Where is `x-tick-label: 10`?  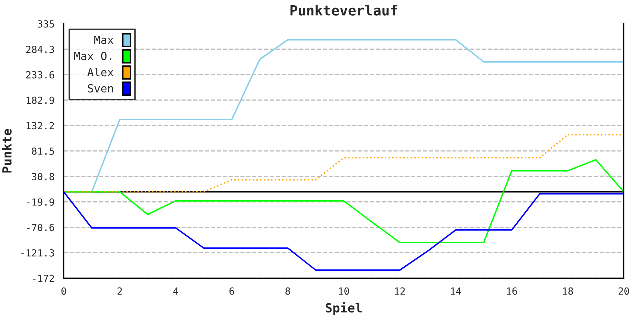 x-tick-label: 10 is located at coordinates (344, 292).